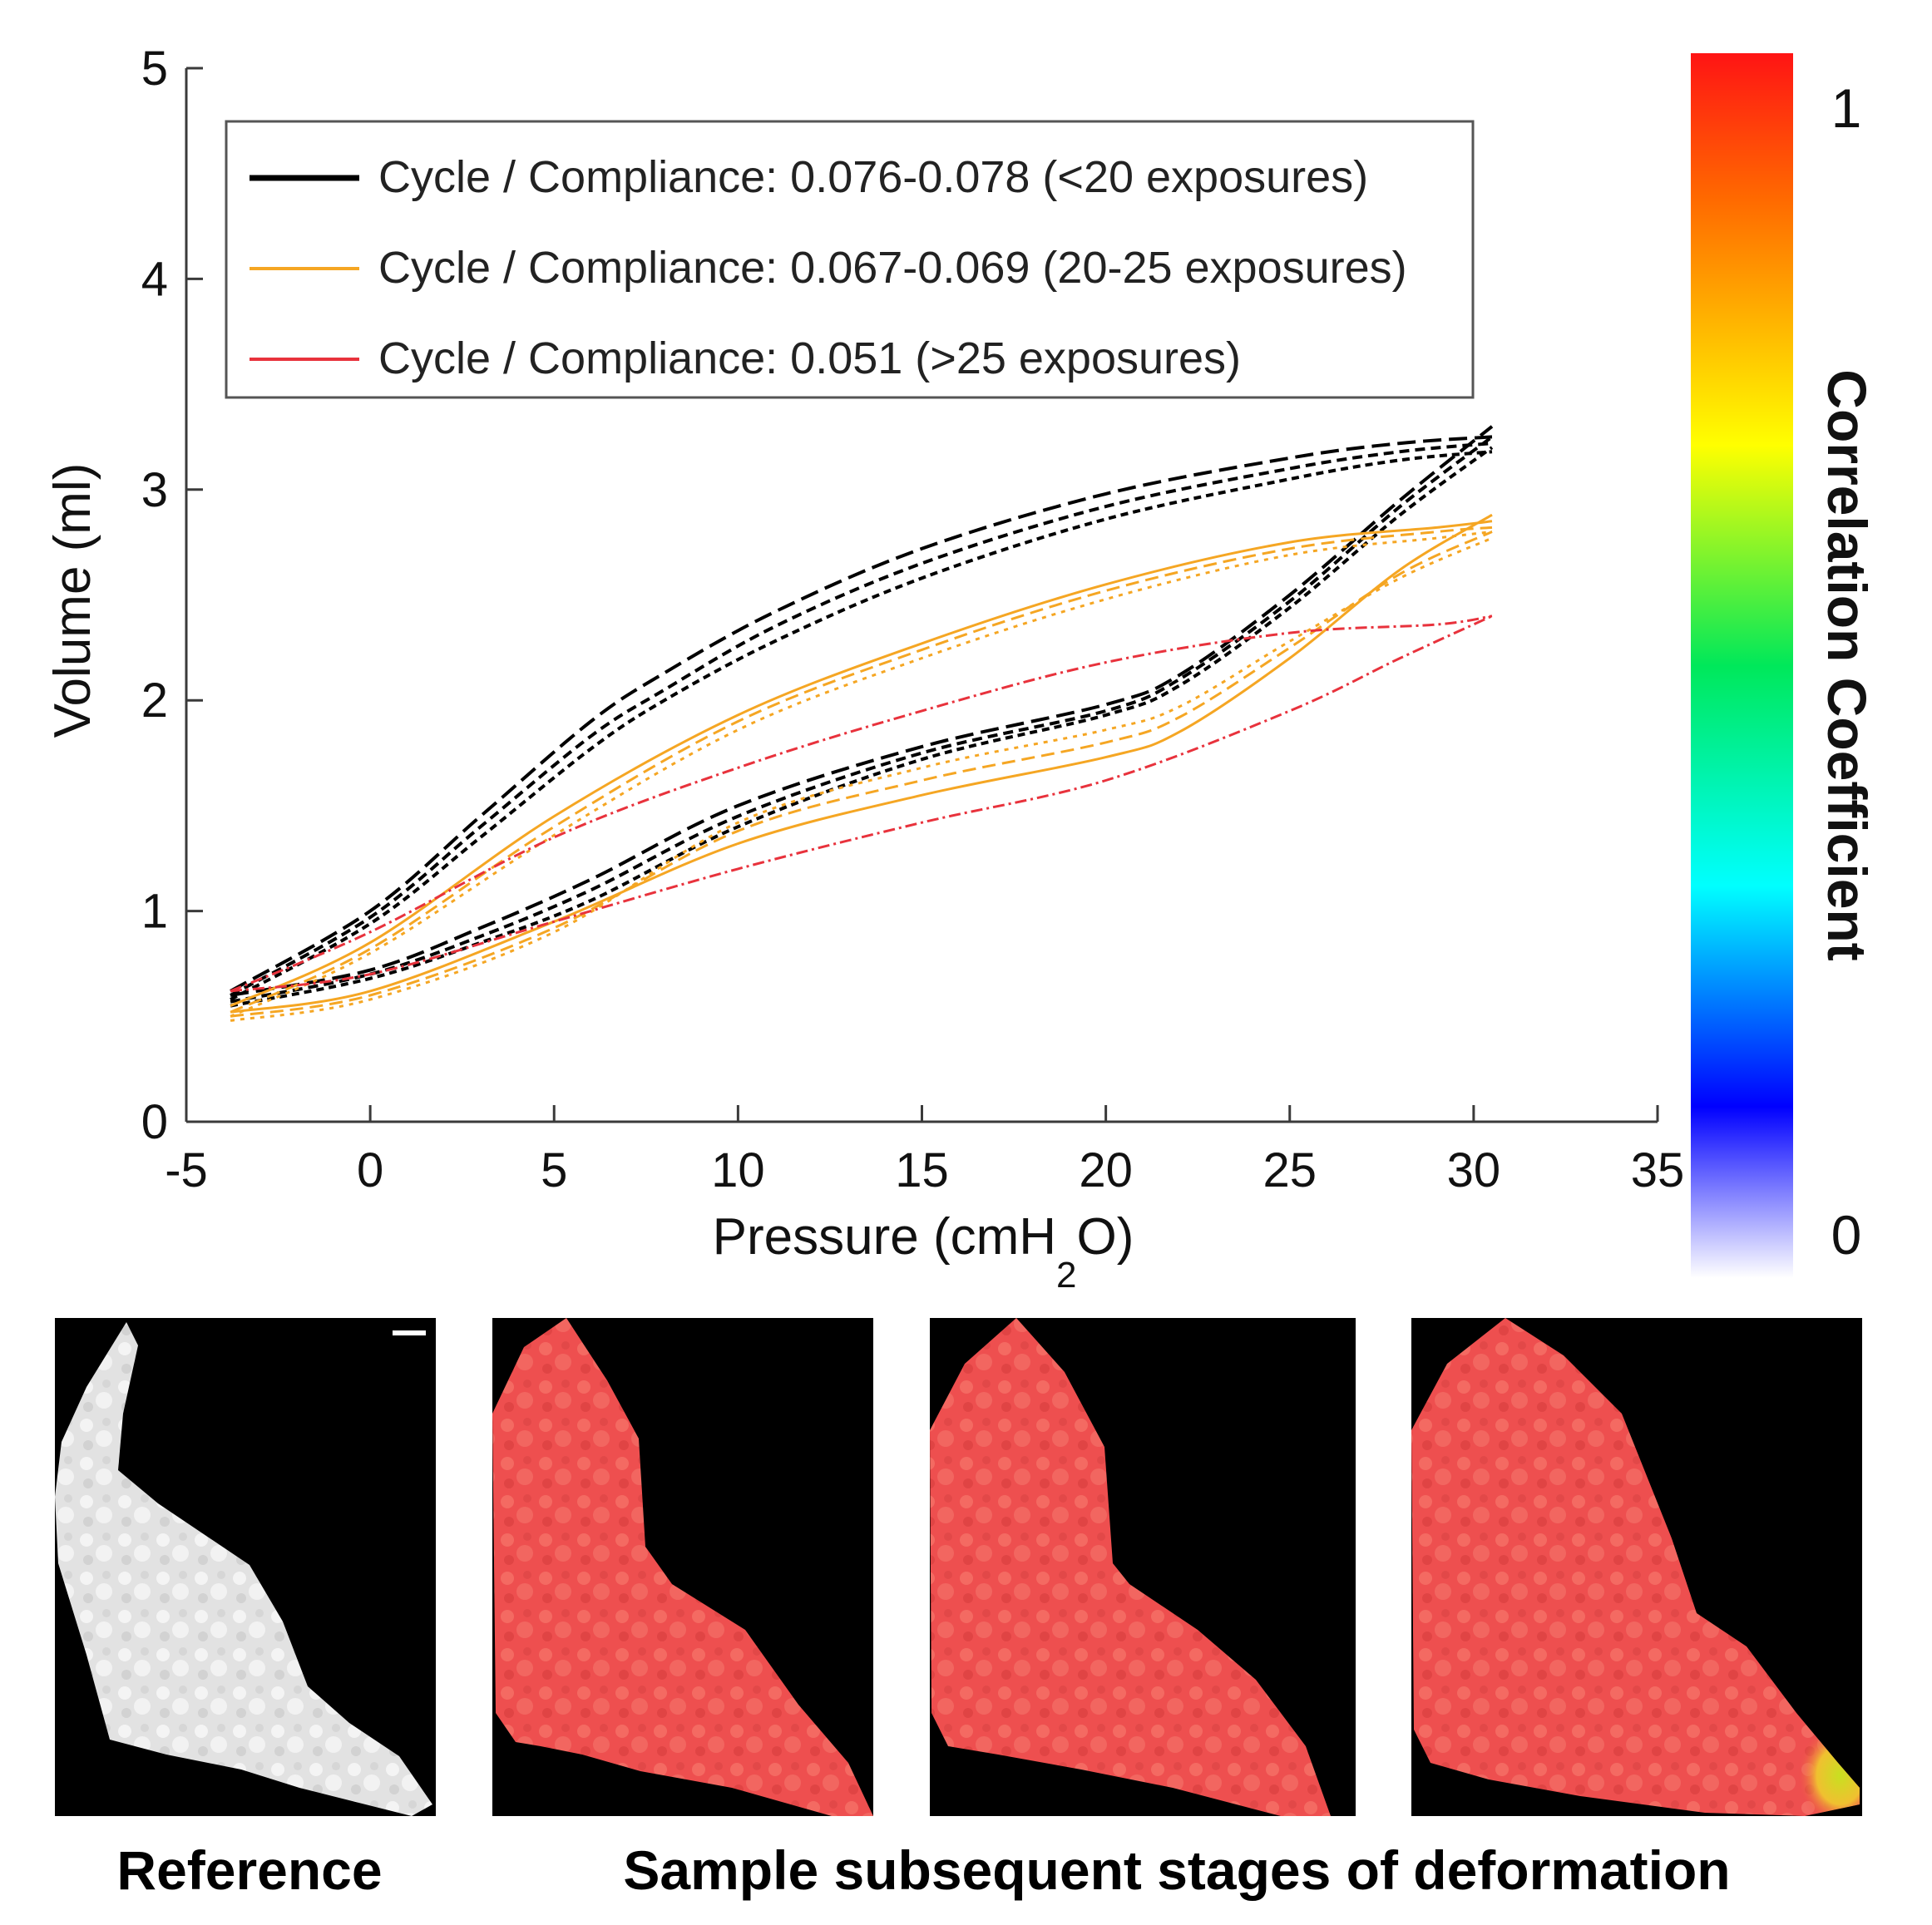  I want to click on reference-lung-tissue, so click(243, 1569).